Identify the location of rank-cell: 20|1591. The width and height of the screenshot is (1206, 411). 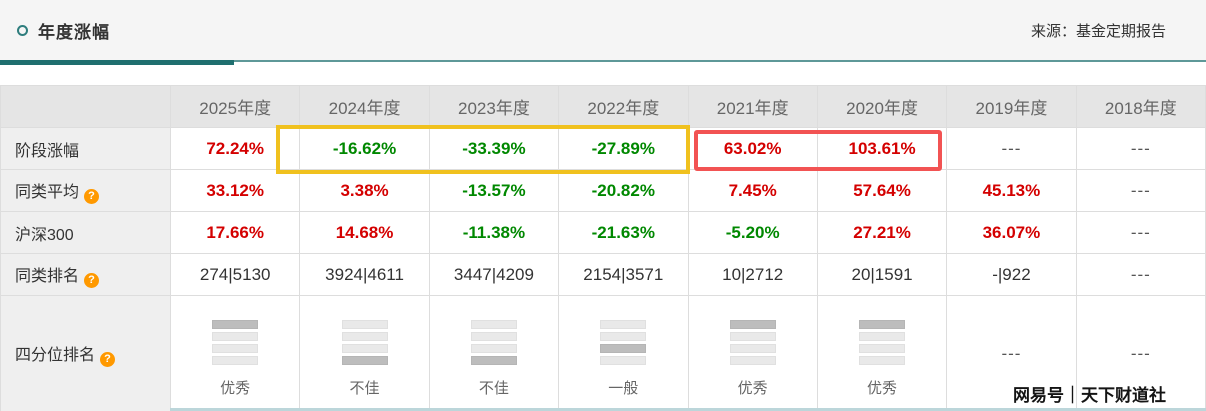
(882, 274).